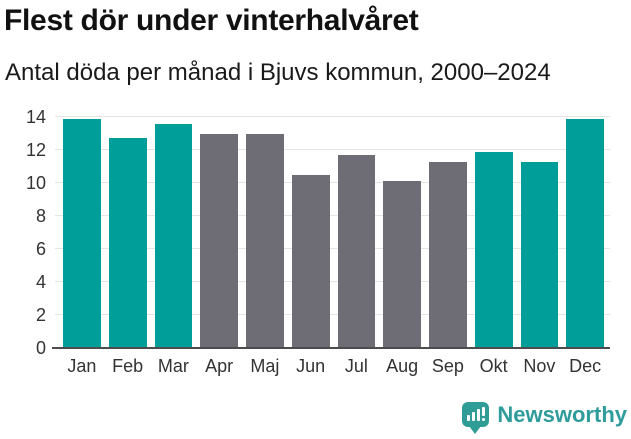 The image size is (631, 439). I want to click on bar-okt, so click(493, 249).